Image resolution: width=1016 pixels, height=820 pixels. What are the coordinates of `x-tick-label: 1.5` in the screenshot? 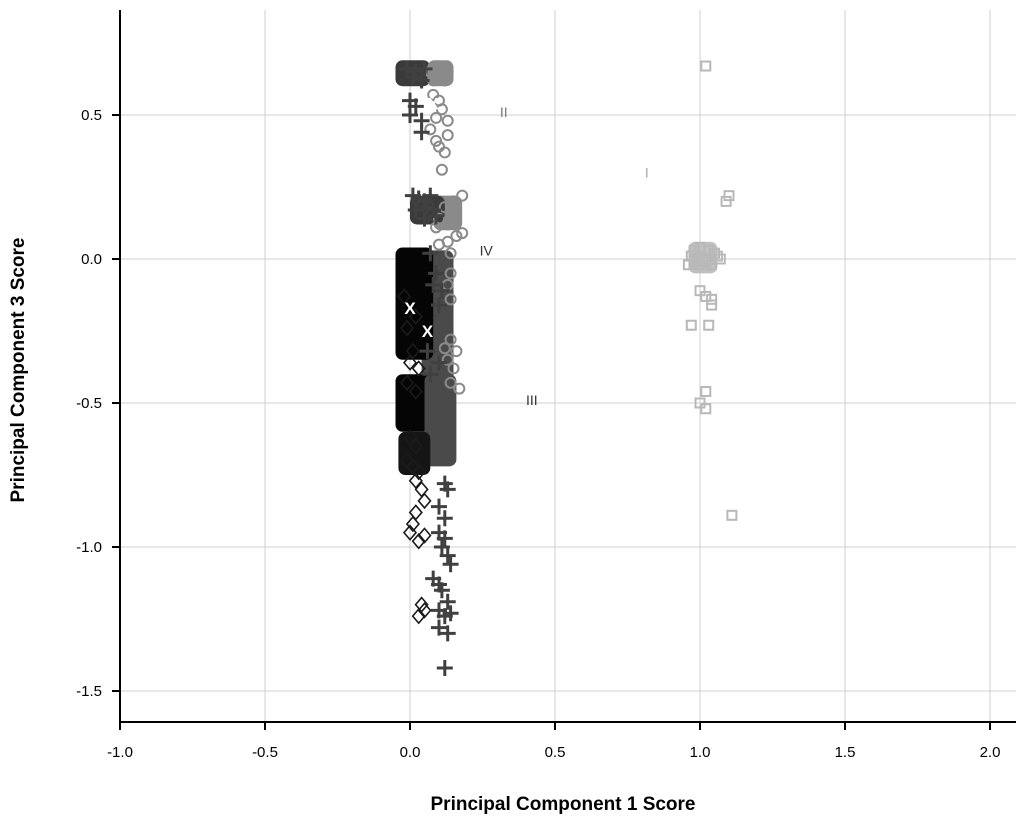 It's located at (845, 752).